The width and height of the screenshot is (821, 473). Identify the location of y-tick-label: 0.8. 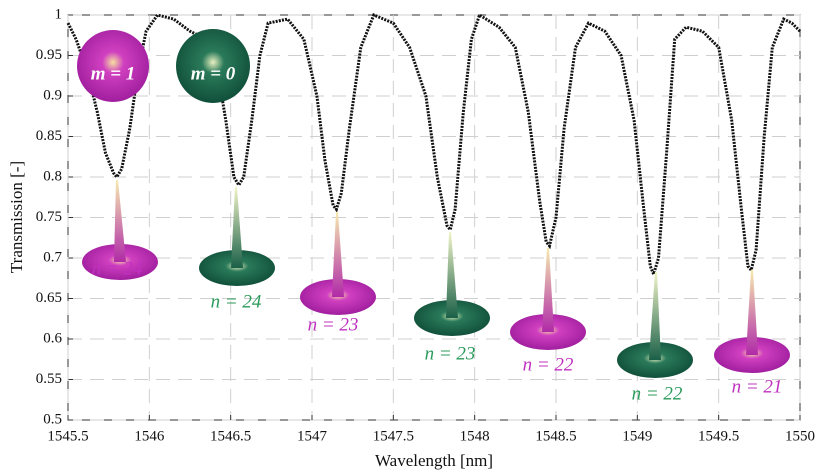
(52, 176).